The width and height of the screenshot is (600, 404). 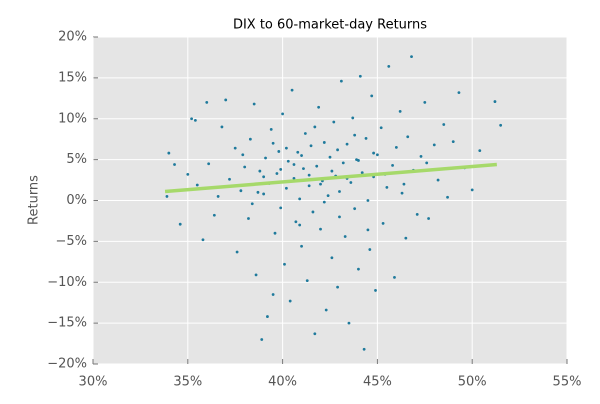 What do you see at coordinates (72, 77) in the screenshot?
I see `y-tick-label: 15%` at bounding box center [72, 77].